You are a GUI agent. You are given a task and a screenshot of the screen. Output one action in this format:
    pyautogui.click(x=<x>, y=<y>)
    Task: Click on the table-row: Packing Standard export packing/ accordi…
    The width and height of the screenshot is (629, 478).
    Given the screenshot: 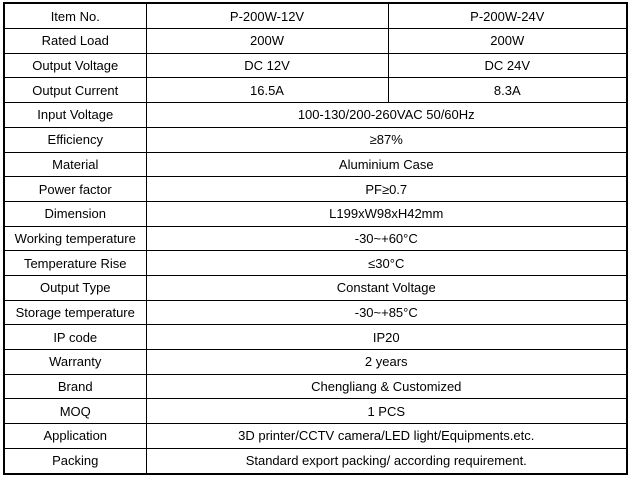 What is the action you would take?
    pyautogui.click(x=315, y=461)
    